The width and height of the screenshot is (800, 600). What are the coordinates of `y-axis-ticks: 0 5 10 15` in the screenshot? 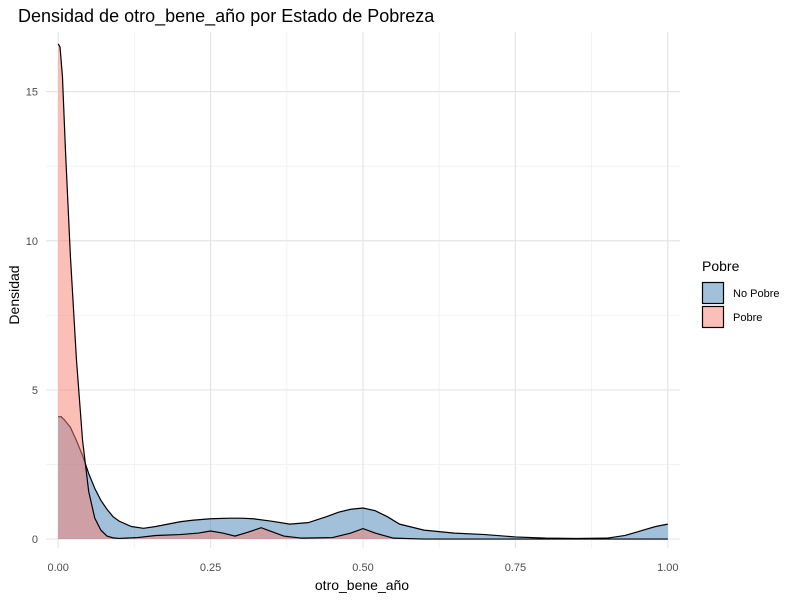 It's located at (32, 316).